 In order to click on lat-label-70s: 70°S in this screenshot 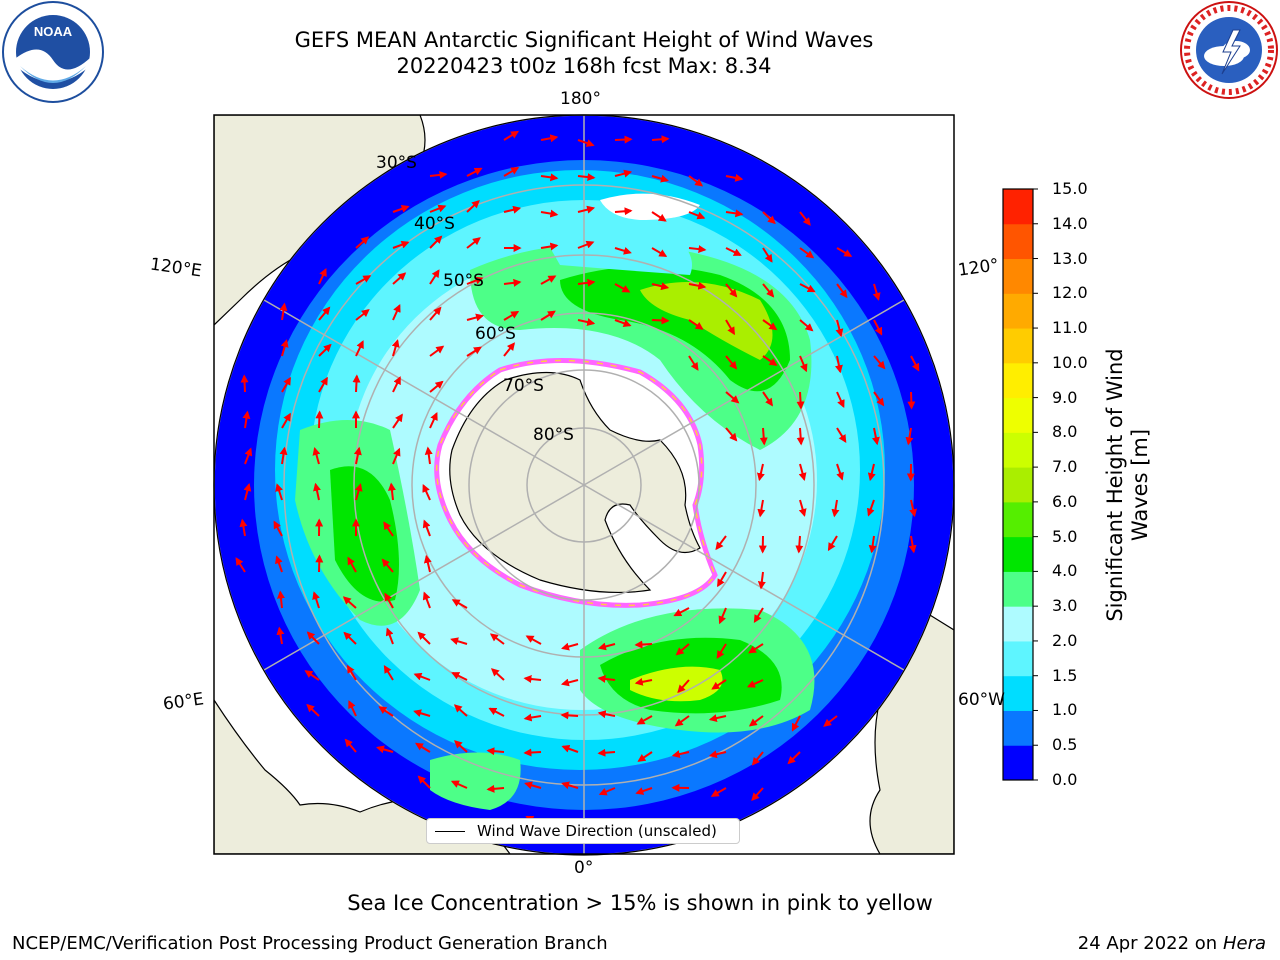, I will do `click(523, 386)`.